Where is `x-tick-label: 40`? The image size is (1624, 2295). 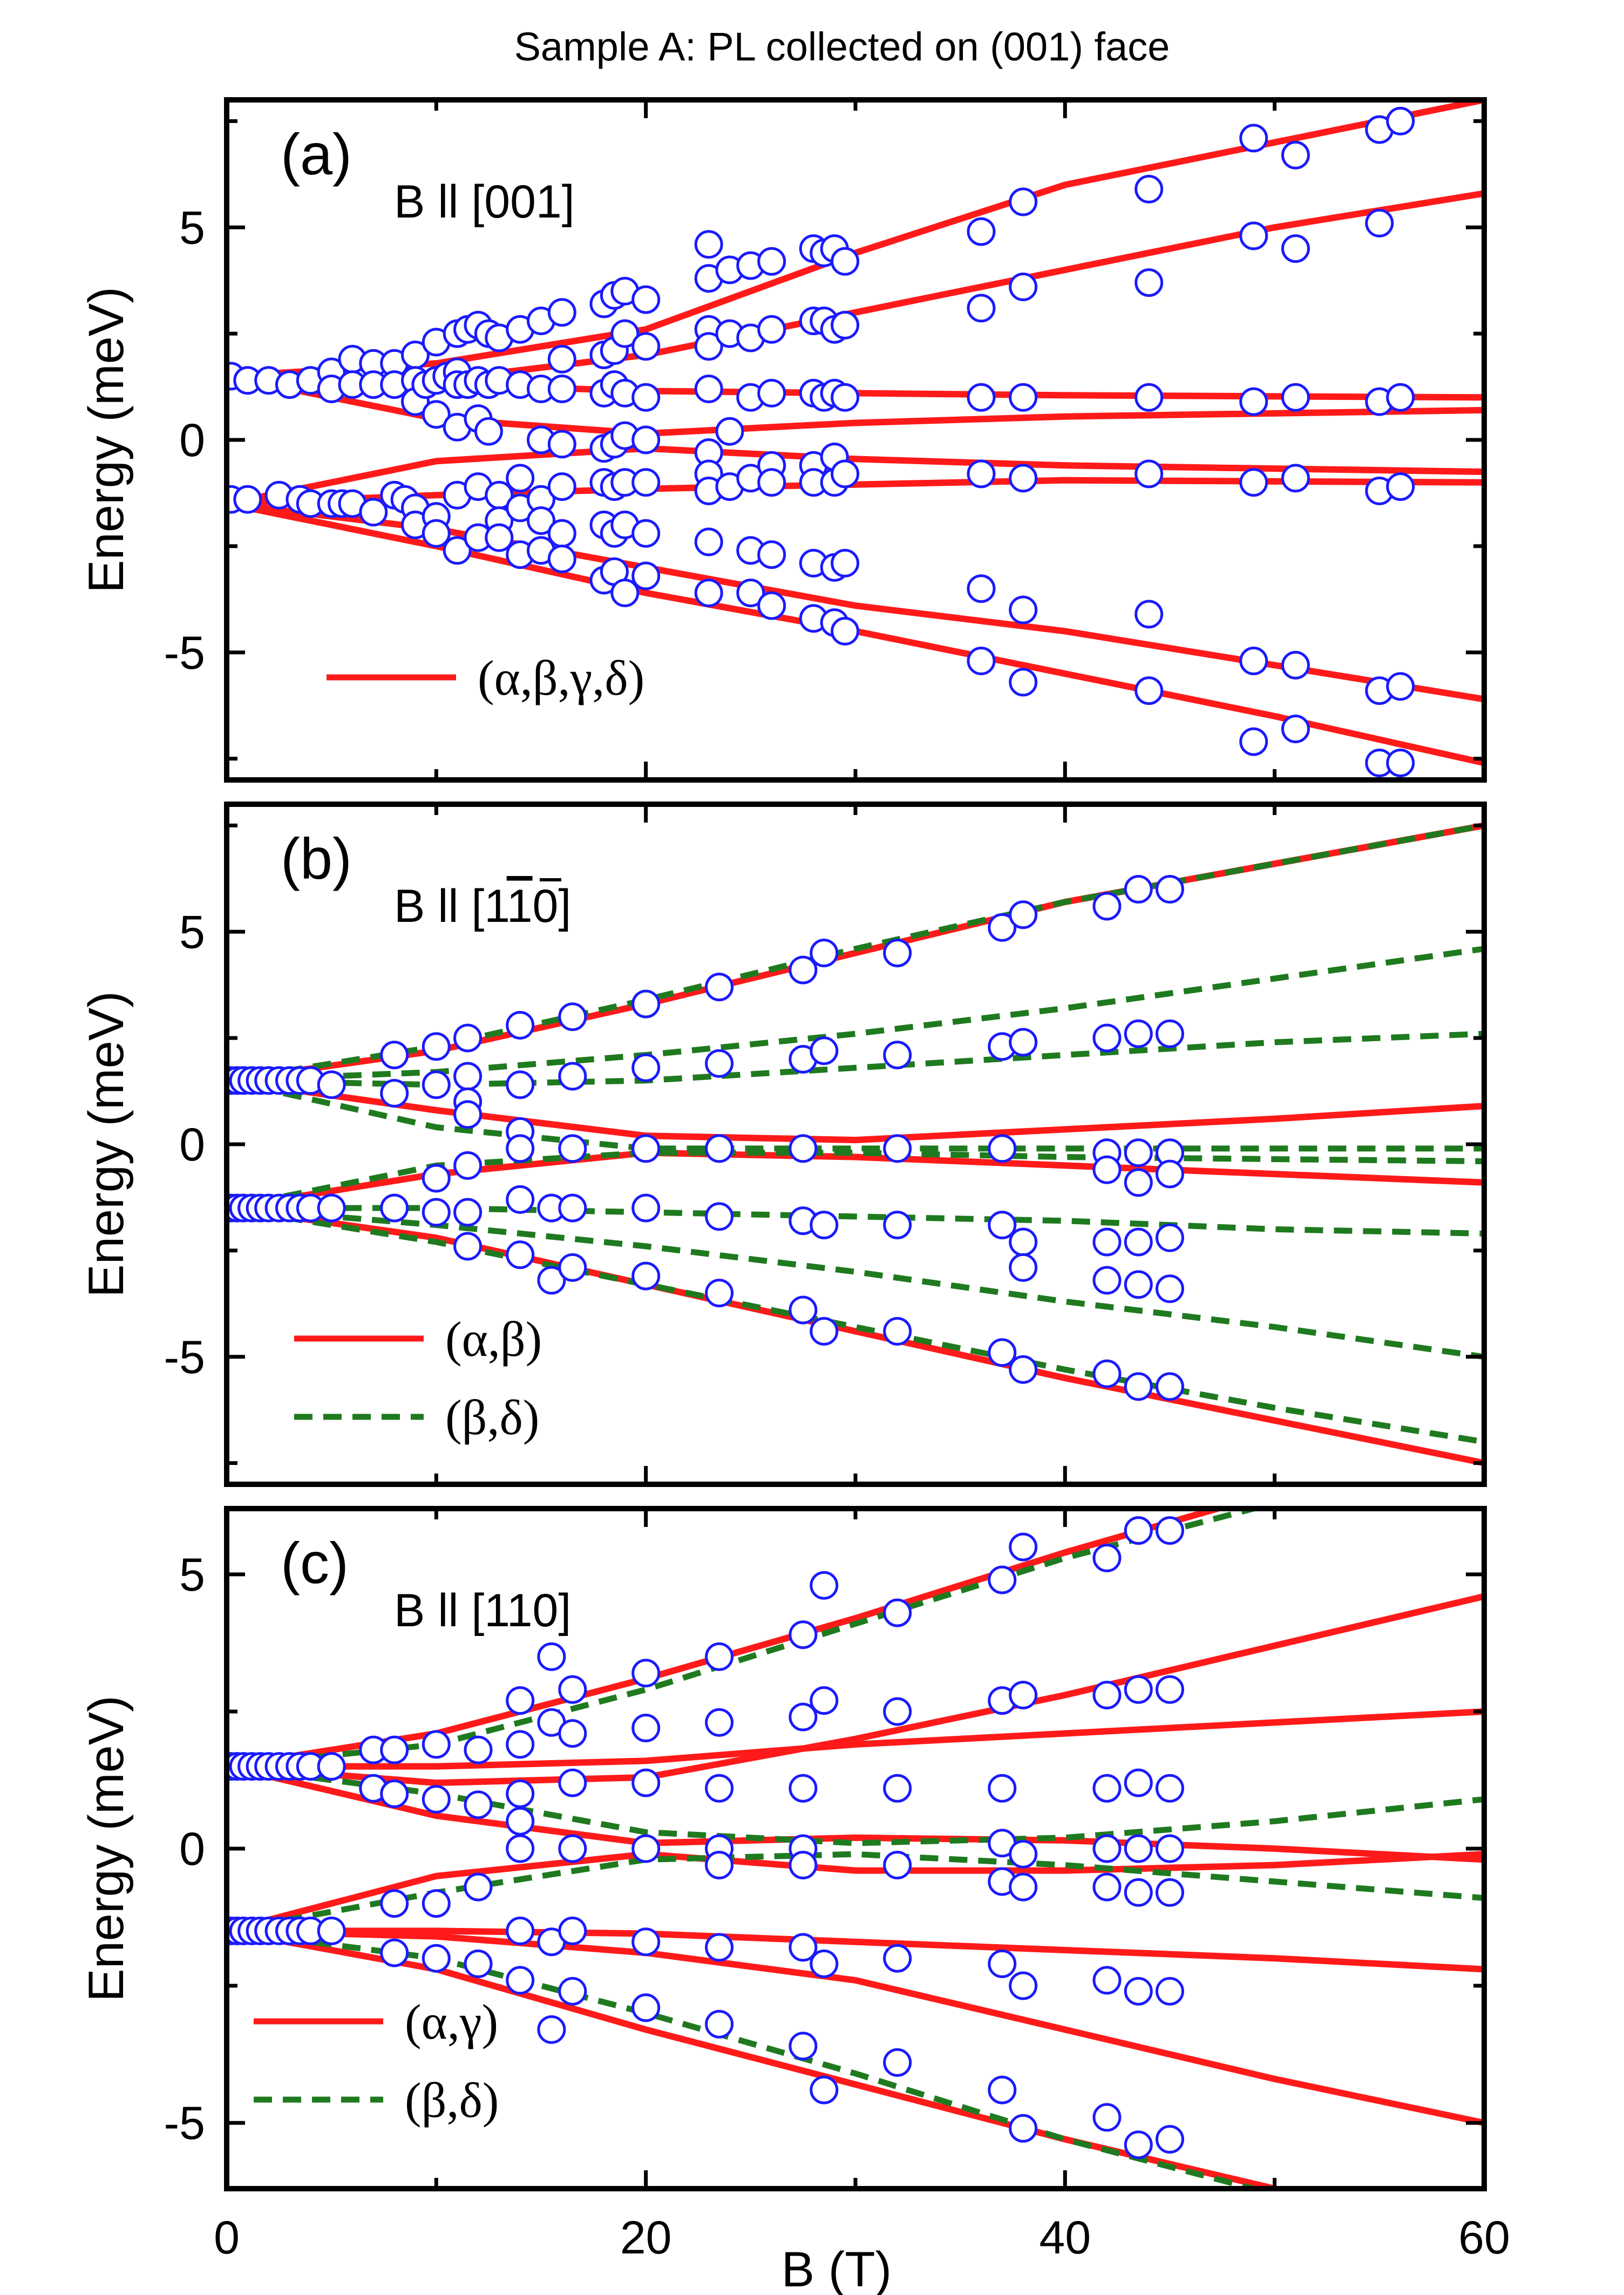 x-tick-label: 40 is located at coordinates (1065, 2238).